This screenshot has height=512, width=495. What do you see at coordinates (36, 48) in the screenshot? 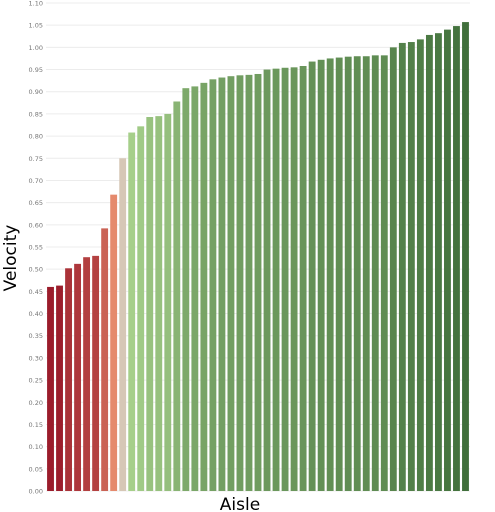
I see `y-tick-label: 1.00` at bounding box center [36, 48].